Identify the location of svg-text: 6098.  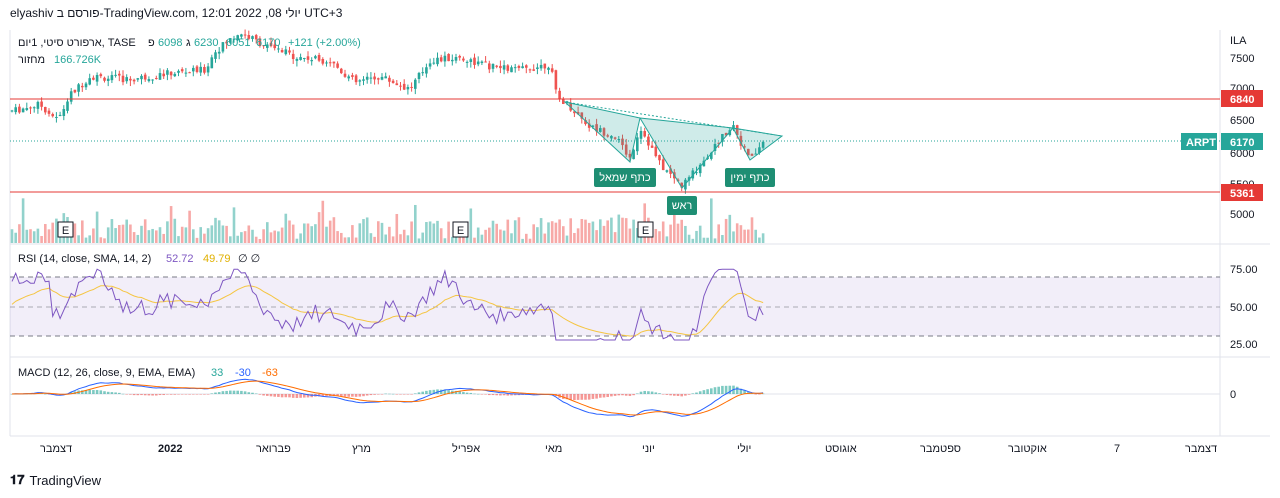
(170, 43).